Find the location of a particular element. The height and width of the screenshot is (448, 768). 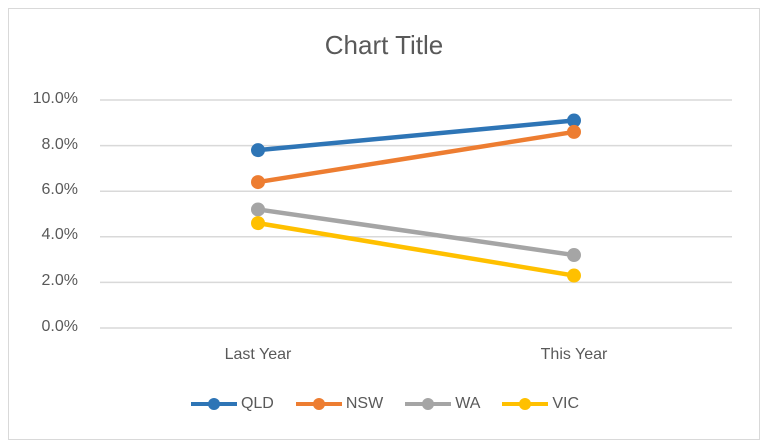

y-tick-label: 4.0% is located at coordinates (59, 234).